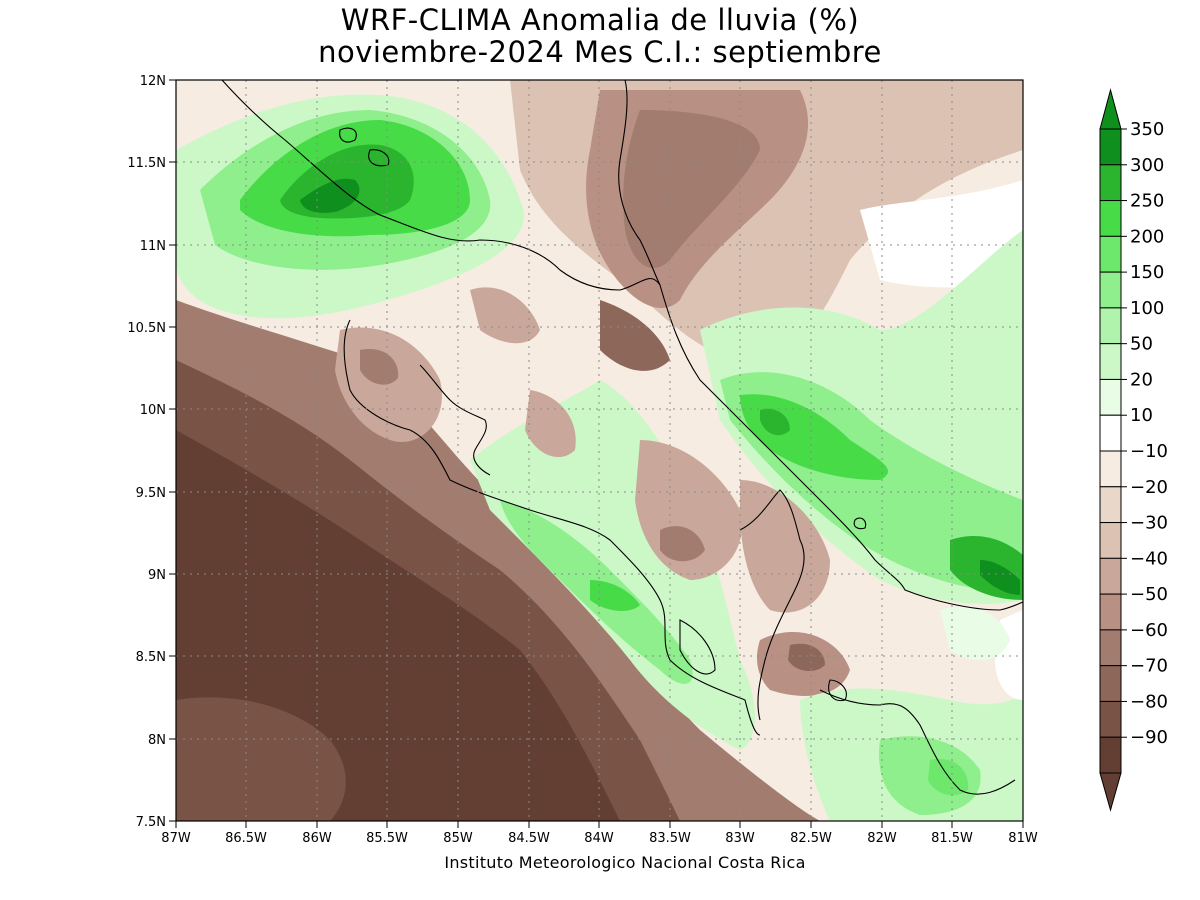  I want to click on x-tick-label: 84W, so click(599, 838).